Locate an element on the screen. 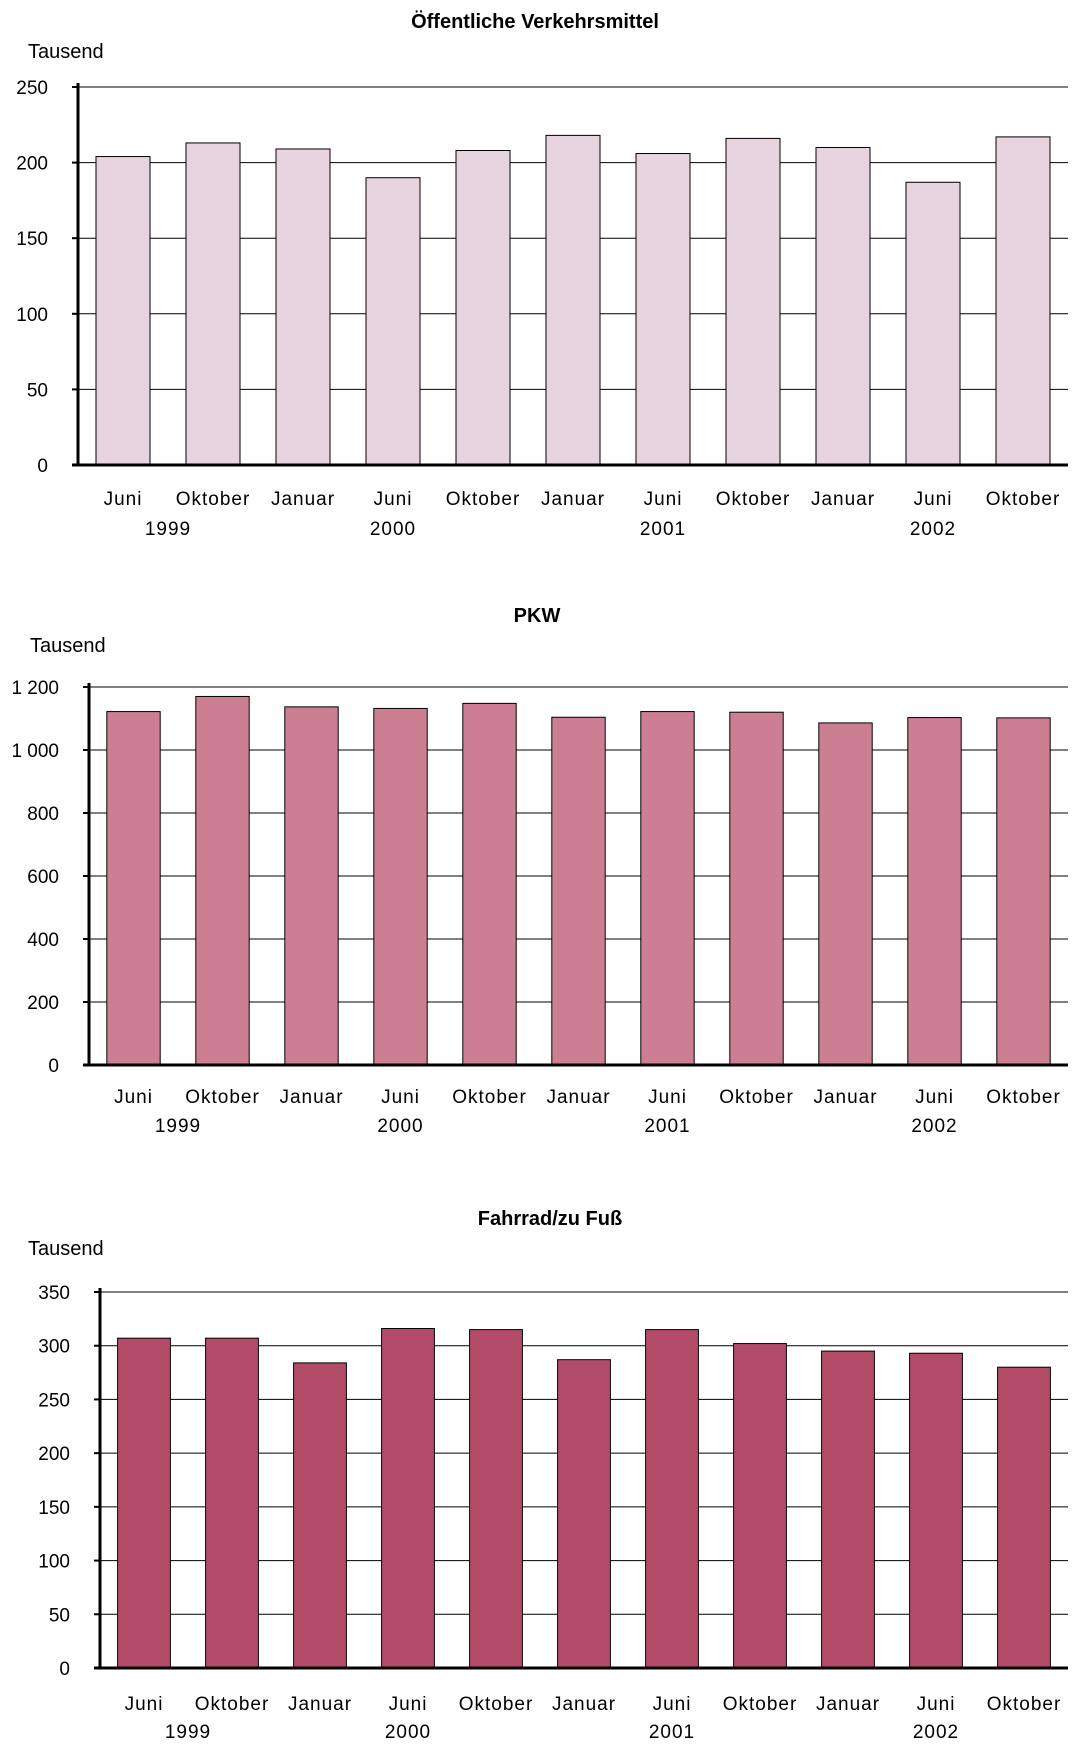 The image size is (1072, 1748). y-tick-label: 800 is located at coordinates (43, 814).